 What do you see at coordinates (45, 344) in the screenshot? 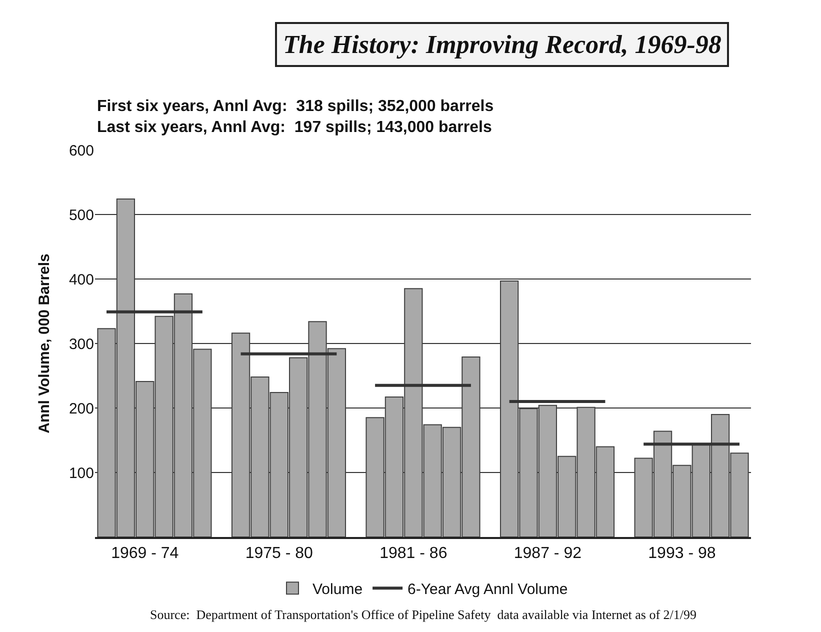
I see `y-axis-title: Annl Volume, 000 Barrels` at bounding box center [45, 344].